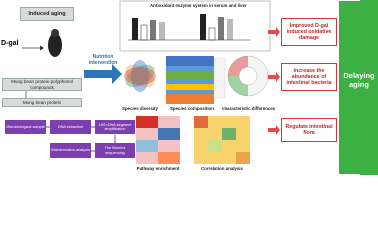  Describe the element at coordinates (42, 84) in the screenshot. I see `group: Mung bean protein polyphenol compounds` at that location.